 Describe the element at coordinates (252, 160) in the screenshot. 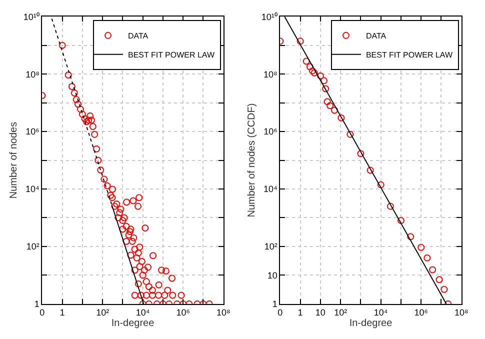

I see `y-axis-title: Number of nodes (CCDF)` at that location.